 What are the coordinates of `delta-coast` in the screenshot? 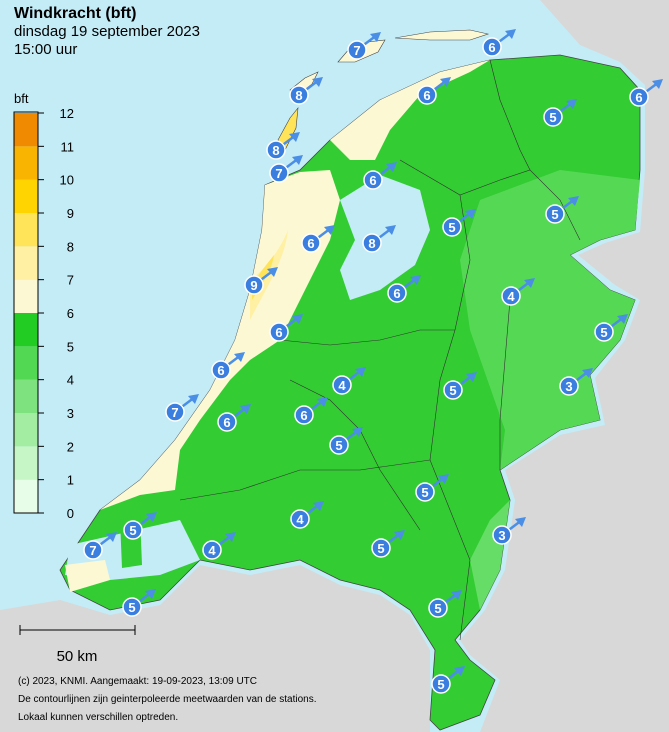 It's located at (87, 576).